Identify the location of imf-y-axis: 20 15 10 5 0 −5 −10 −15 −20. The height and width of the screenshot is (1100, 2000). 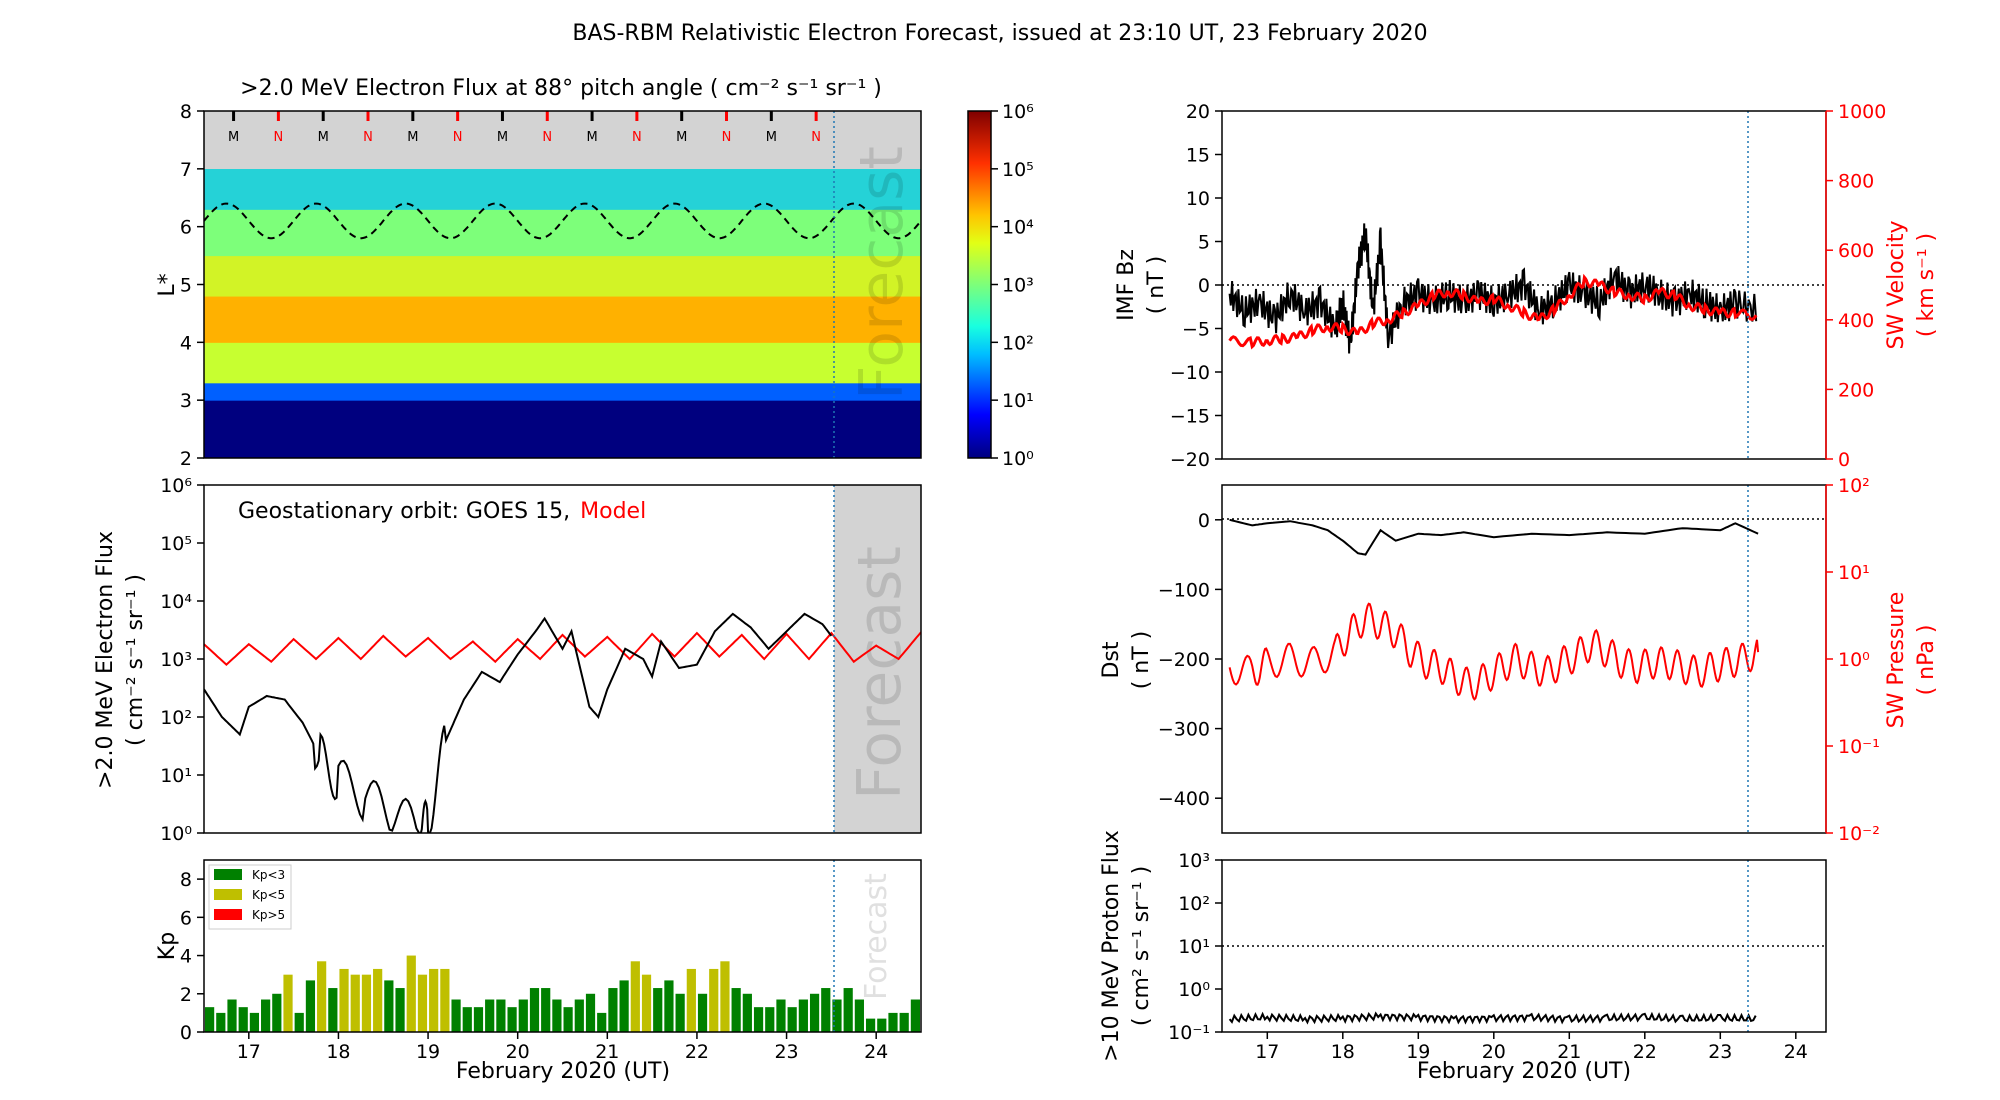
(1196, 286).